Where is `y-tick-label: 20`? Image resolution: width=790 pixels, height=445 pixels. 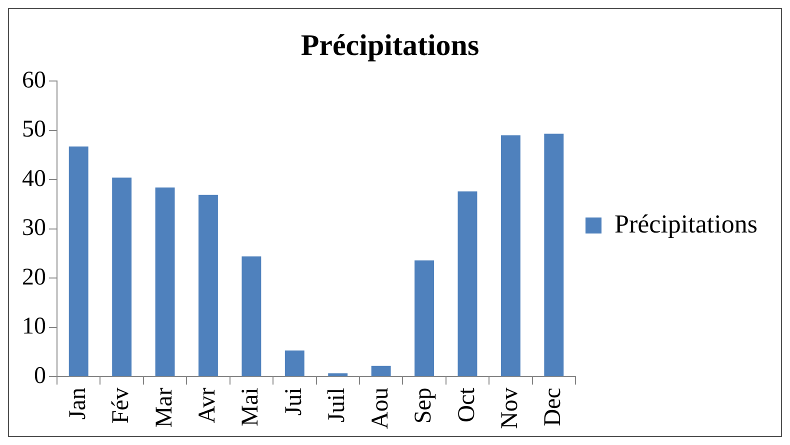 y-tick-label: 20 is located at coordinates (34, 277).